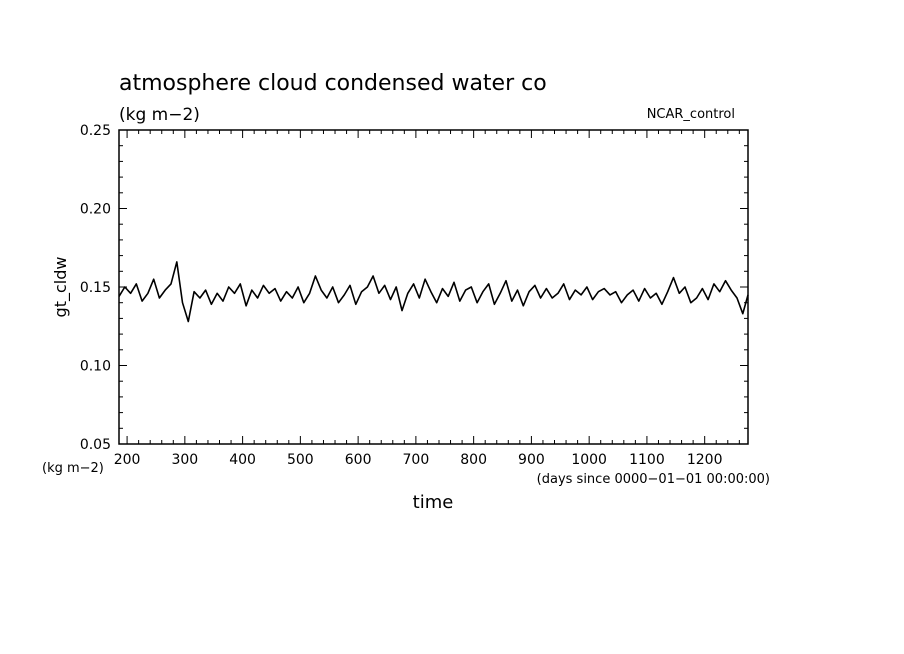 This screenshot has width=904, height=654. I want to click on series-line-gt-cldw, so click(433, 292).